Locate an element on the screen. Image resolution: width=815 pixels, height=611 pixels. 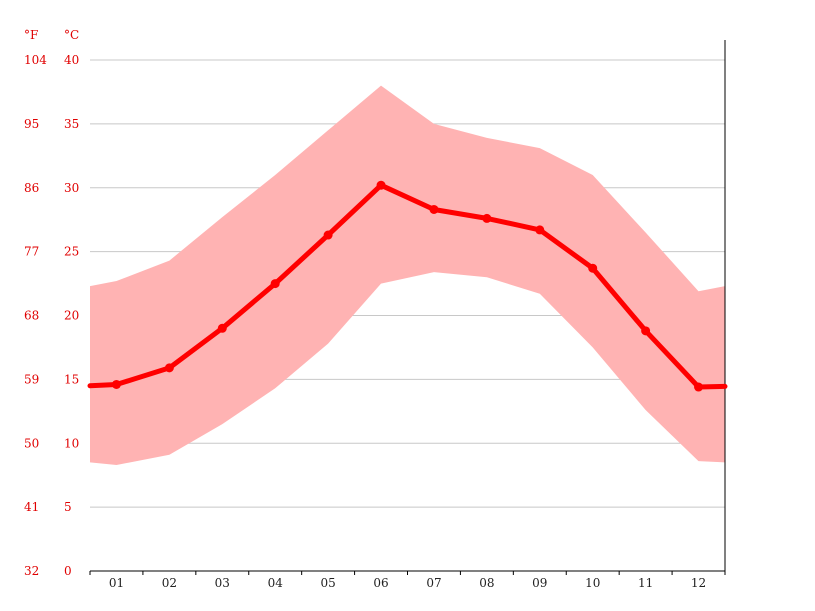
y-tick-label-celsius: 20 is located at coordinates (71, 316).